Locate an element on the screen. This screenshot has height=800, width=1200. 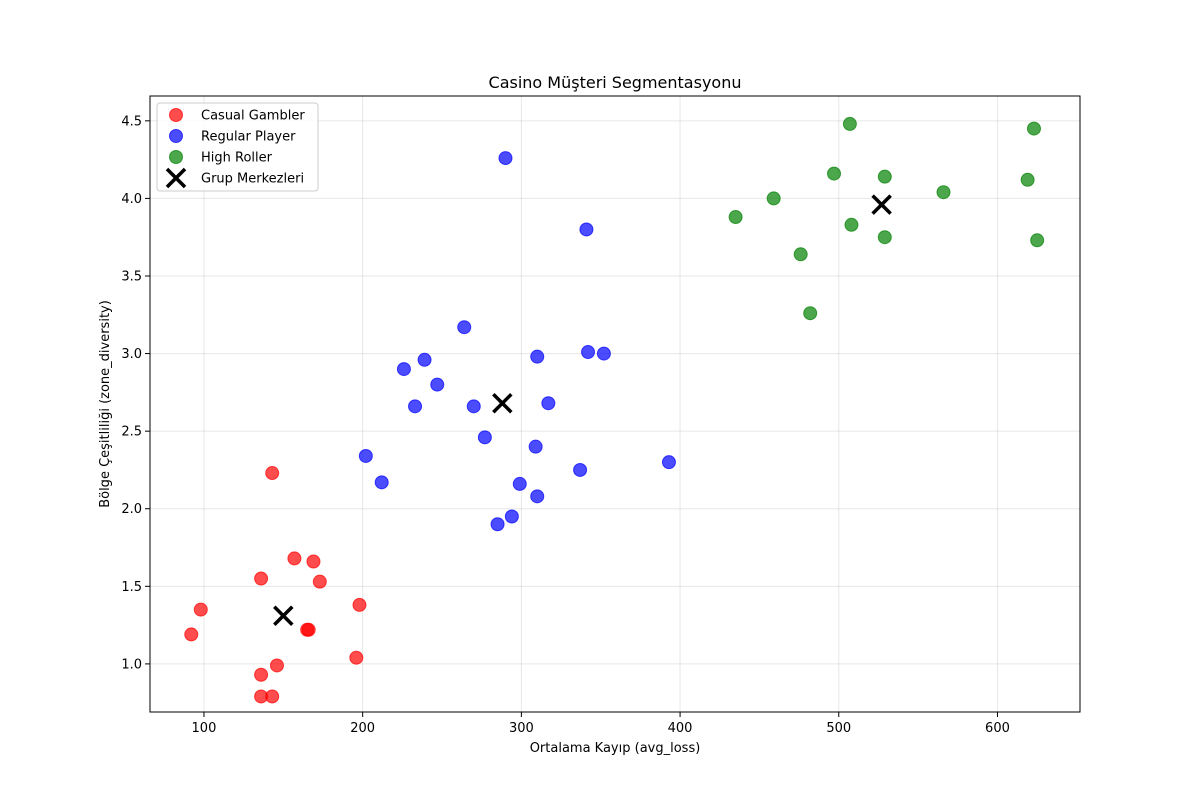
series-regular-player is located at coordinates (517, 341).